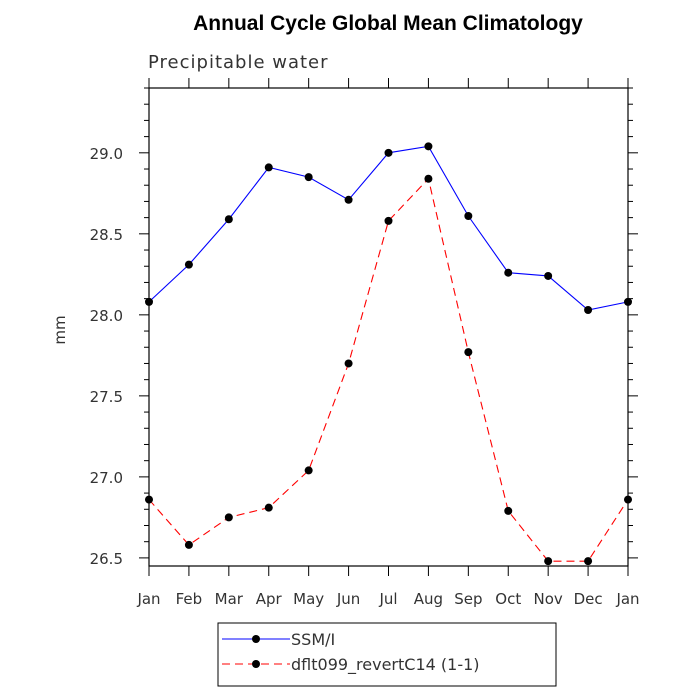 This screenshot has height=700, width=700. I want to click on x-tick-label: Apr, so click(269, 599).